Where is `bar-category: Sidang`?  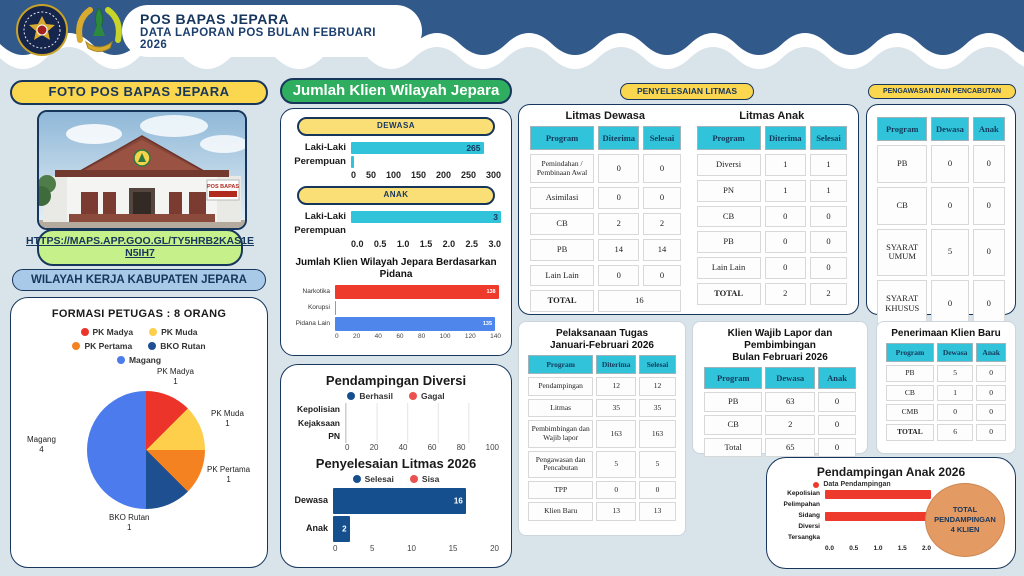 bar-category: Sidang is located at coordinates (809, 516).